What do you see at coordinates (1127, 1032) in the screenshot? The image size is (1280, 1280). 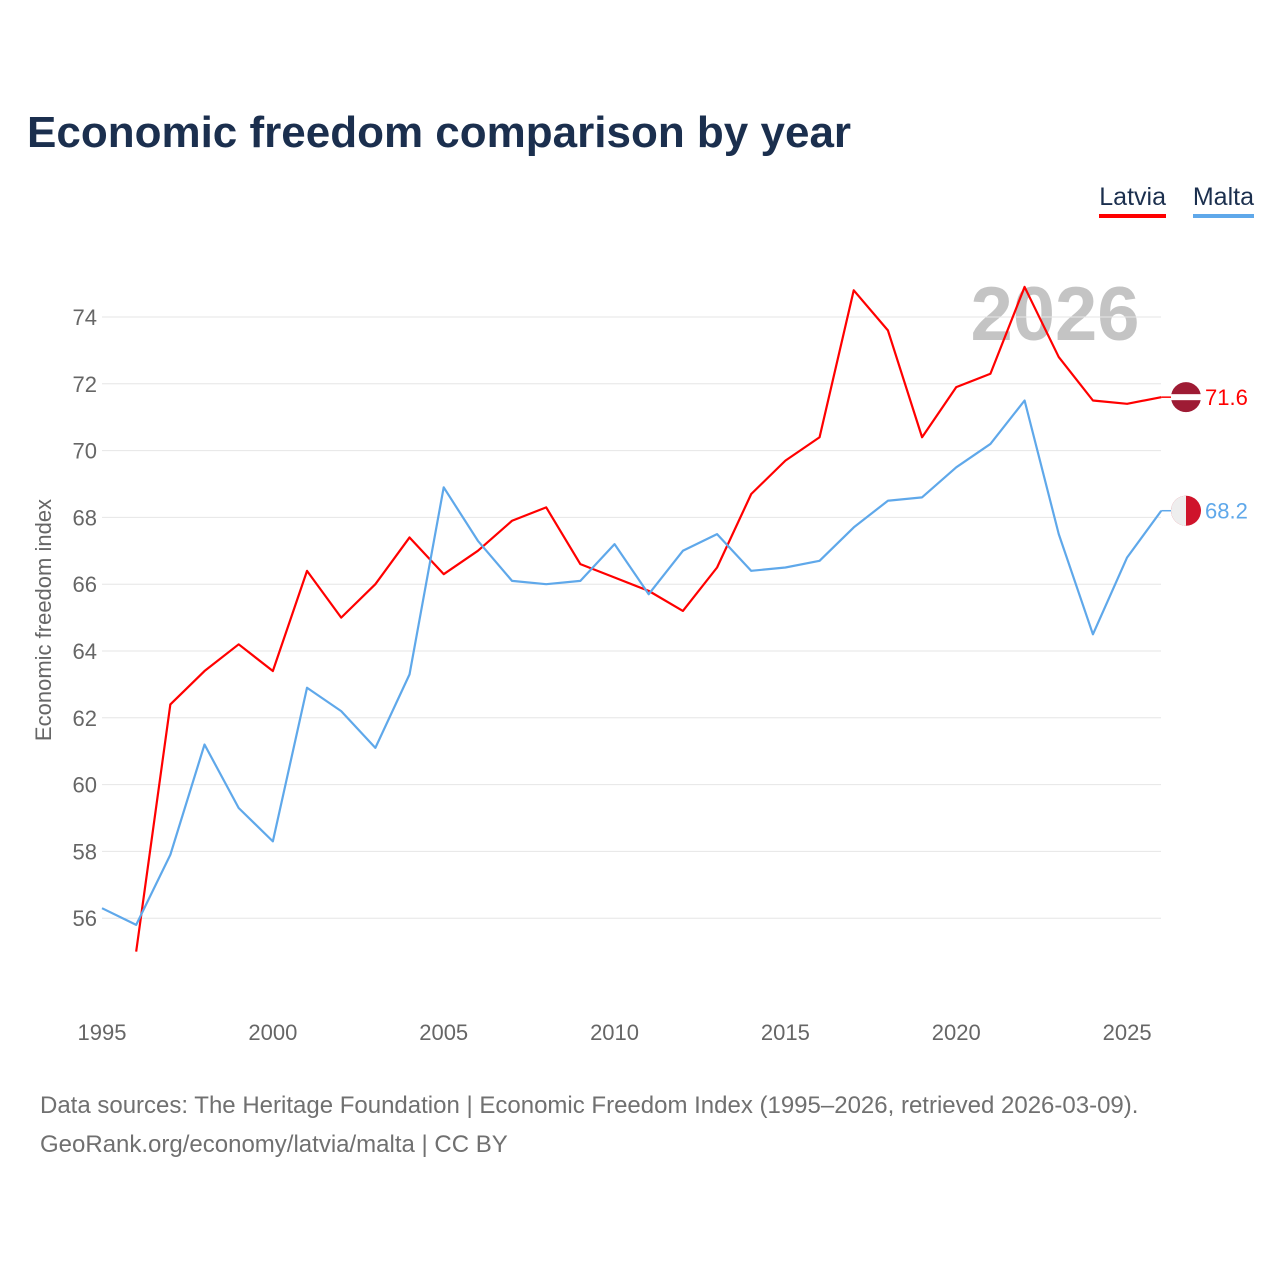 I see `x-tick-label: 2025` at bounding box center [1127, 1032].